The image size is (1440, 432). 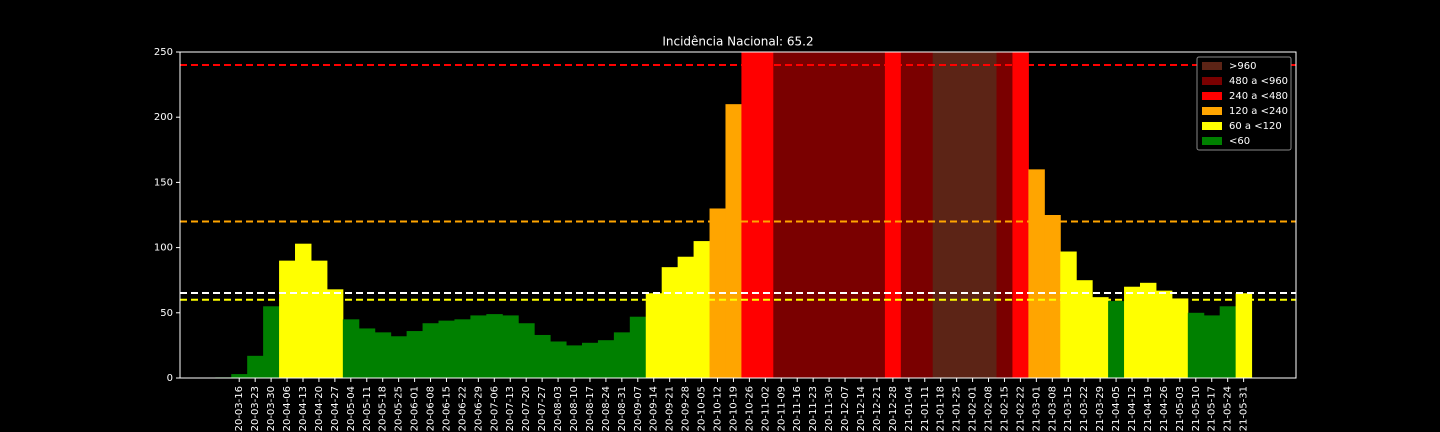 What do you see at coordinates (622, 408) in the screenshot?
I see `x-tick-label: 20-08-31` at bounding box center [622, 408].